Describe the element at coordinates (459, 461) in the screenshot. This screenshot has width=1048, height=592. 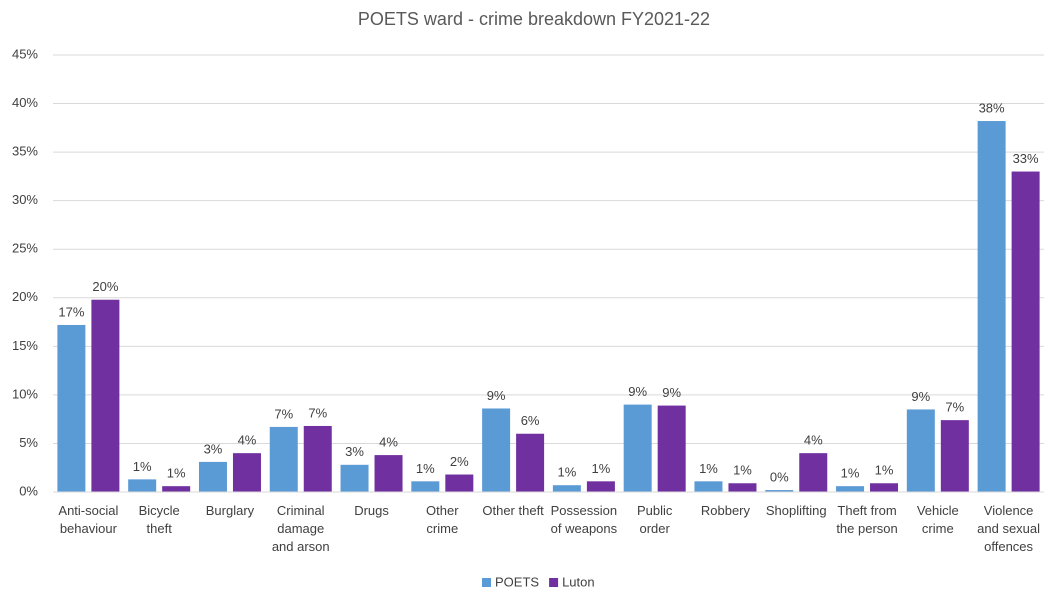
I see `data-label: 2%` at that location.